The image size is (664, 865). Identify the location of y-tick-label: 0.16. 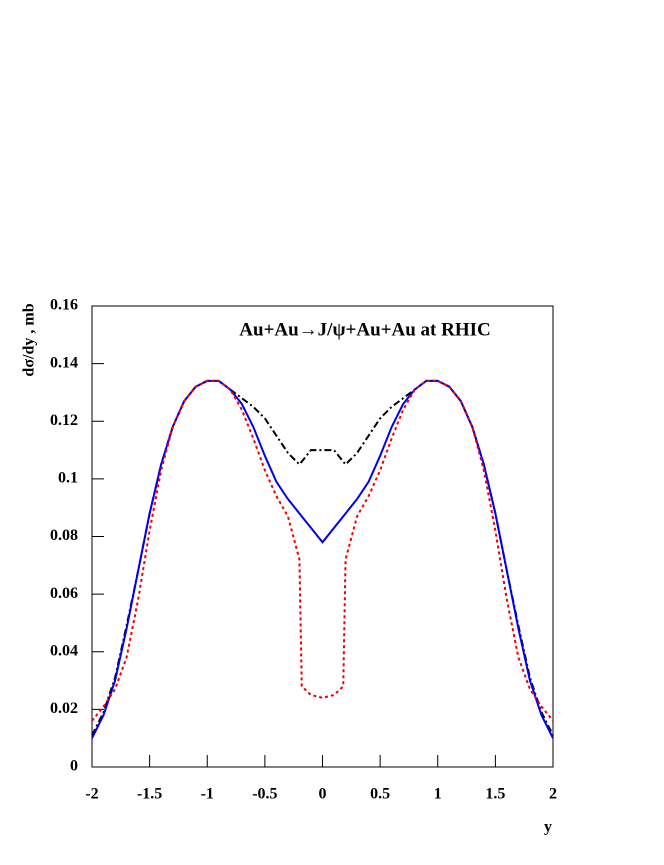
(64, 305).